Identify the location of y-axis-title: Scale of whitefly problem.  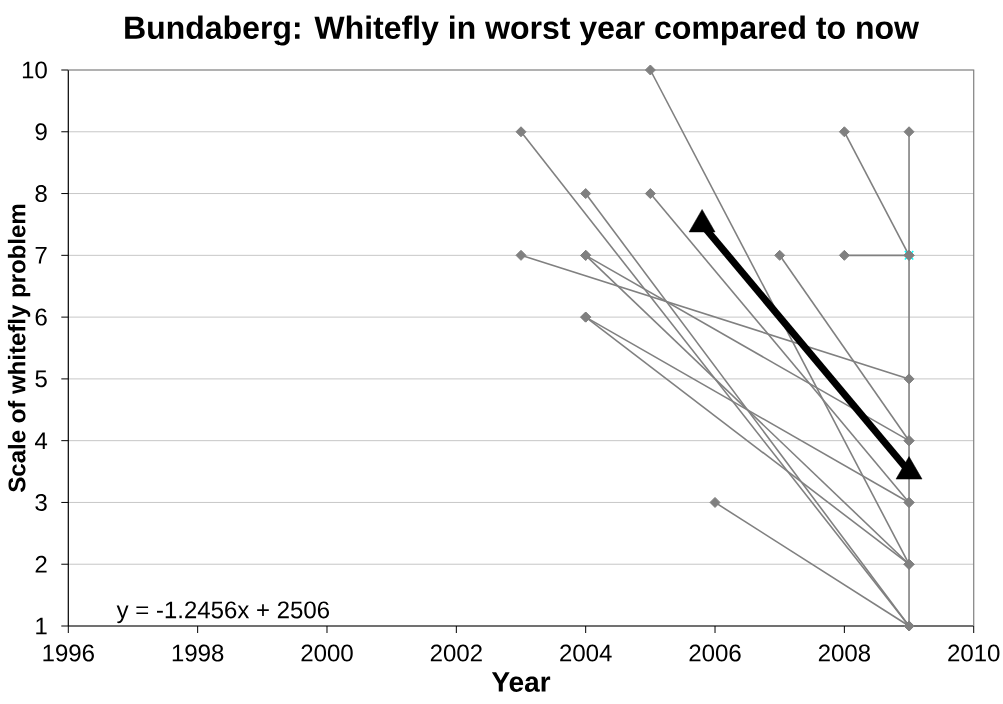
(19, 348).